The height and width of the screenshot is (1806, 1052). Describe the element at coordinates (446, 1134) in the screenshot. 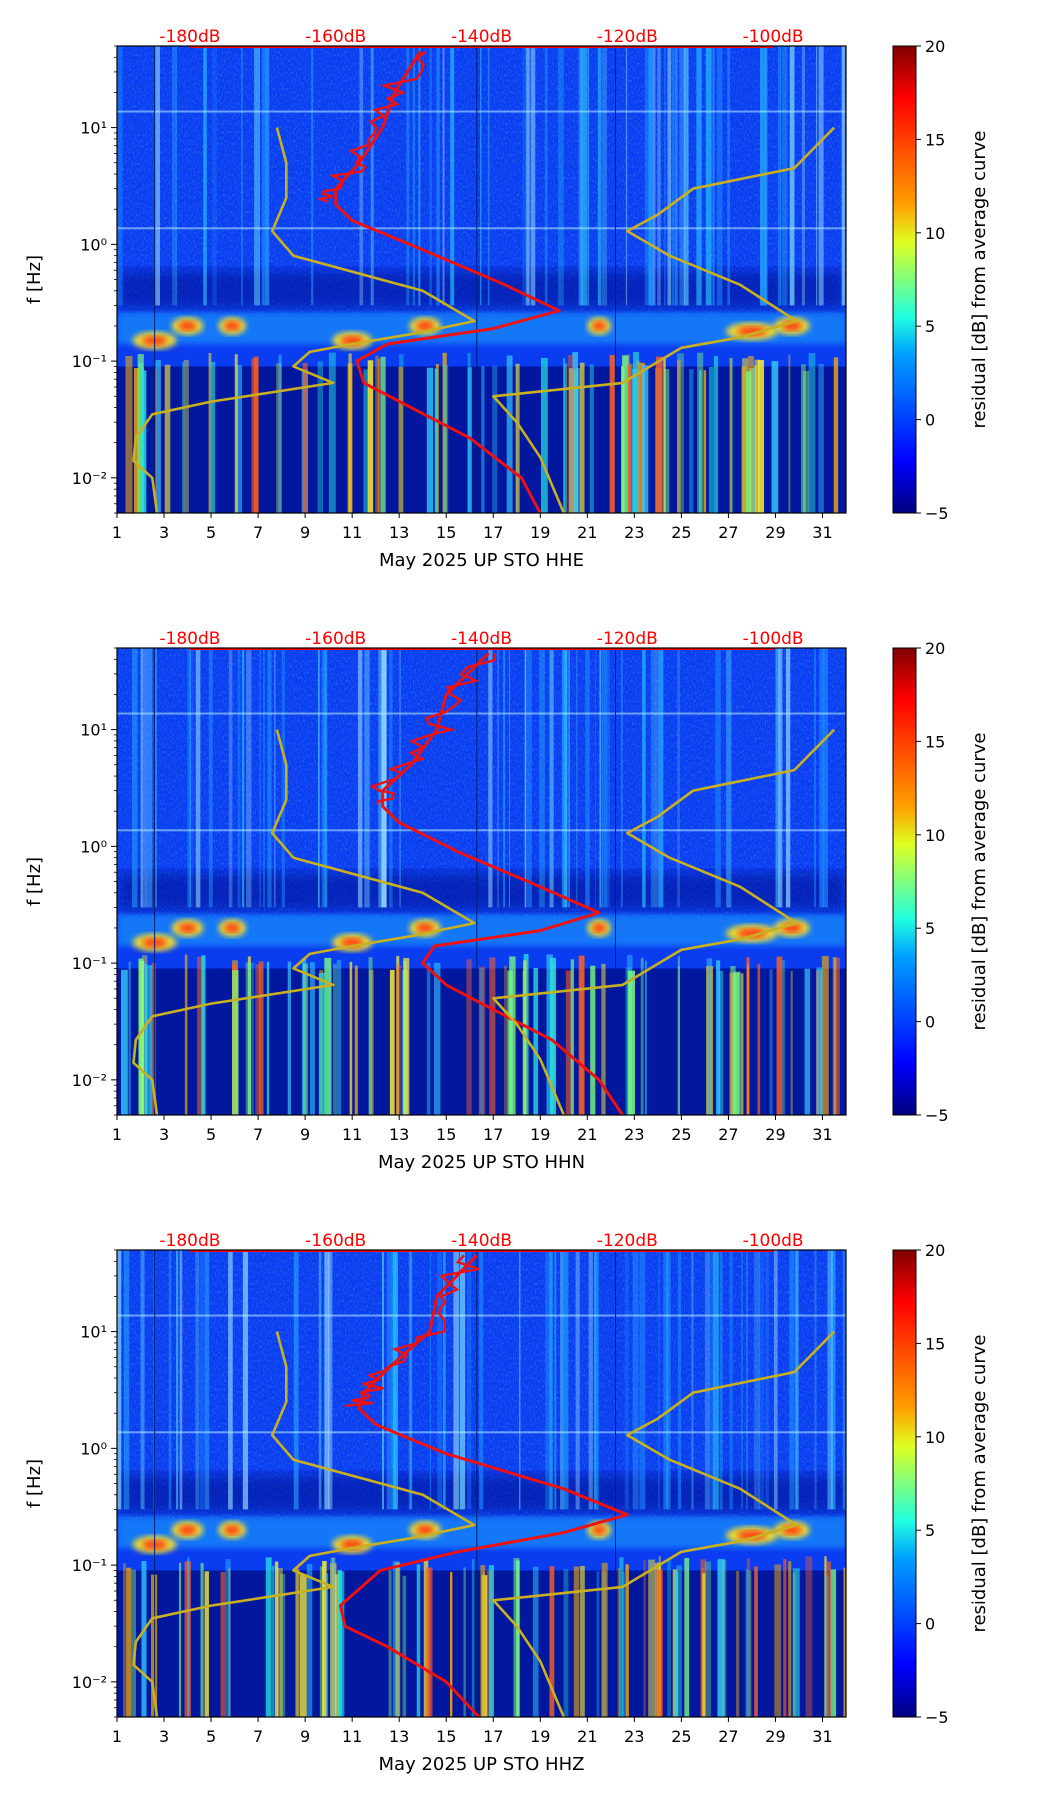

I see `x-tick-label: 15` at that location.